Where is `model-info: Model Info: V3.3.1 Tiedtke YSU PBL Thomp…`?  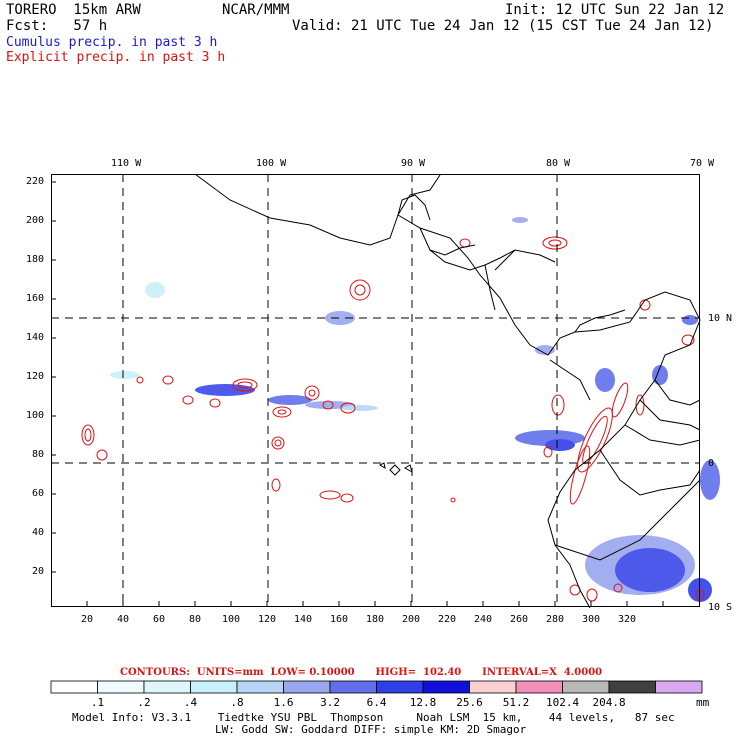
model-info: Model Info: V3.3.1 Tiedtke YSU PBL Thomp… is located at coordinates (373, 717).